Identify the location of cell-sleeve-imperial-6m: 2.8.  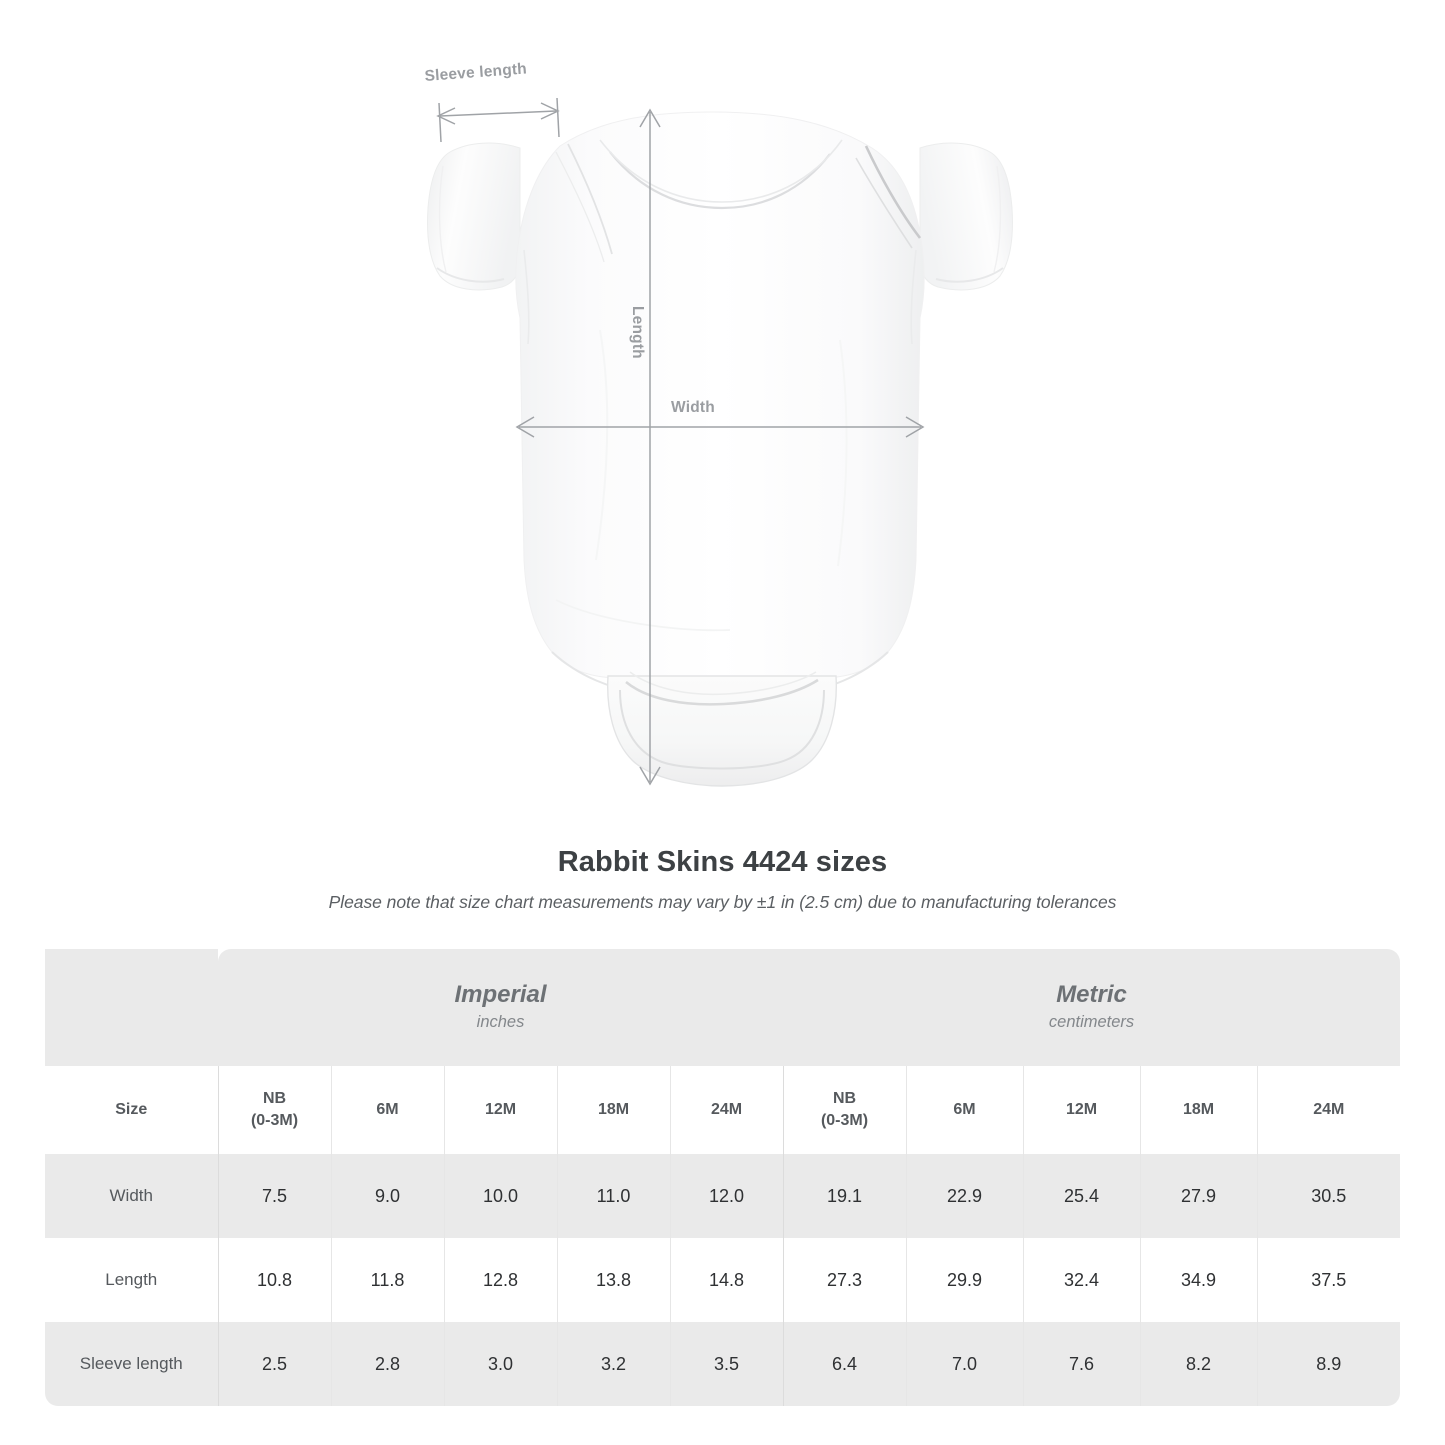
(387, 1364).